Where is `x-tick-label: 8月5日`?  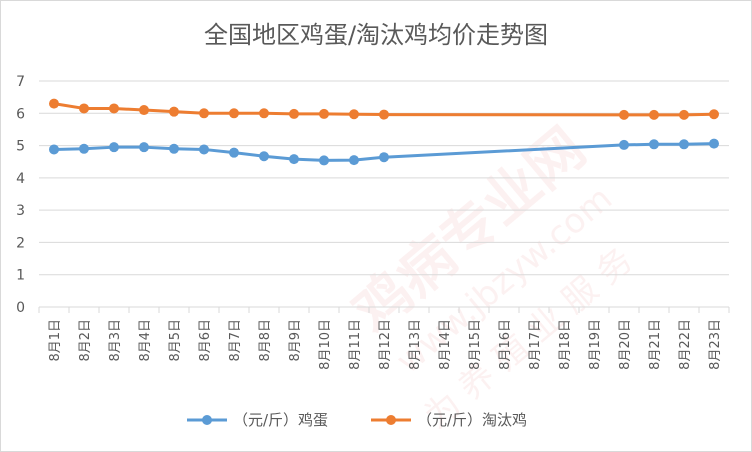 x-tick-label: 8月5日 is located at coordinates (175, 340).